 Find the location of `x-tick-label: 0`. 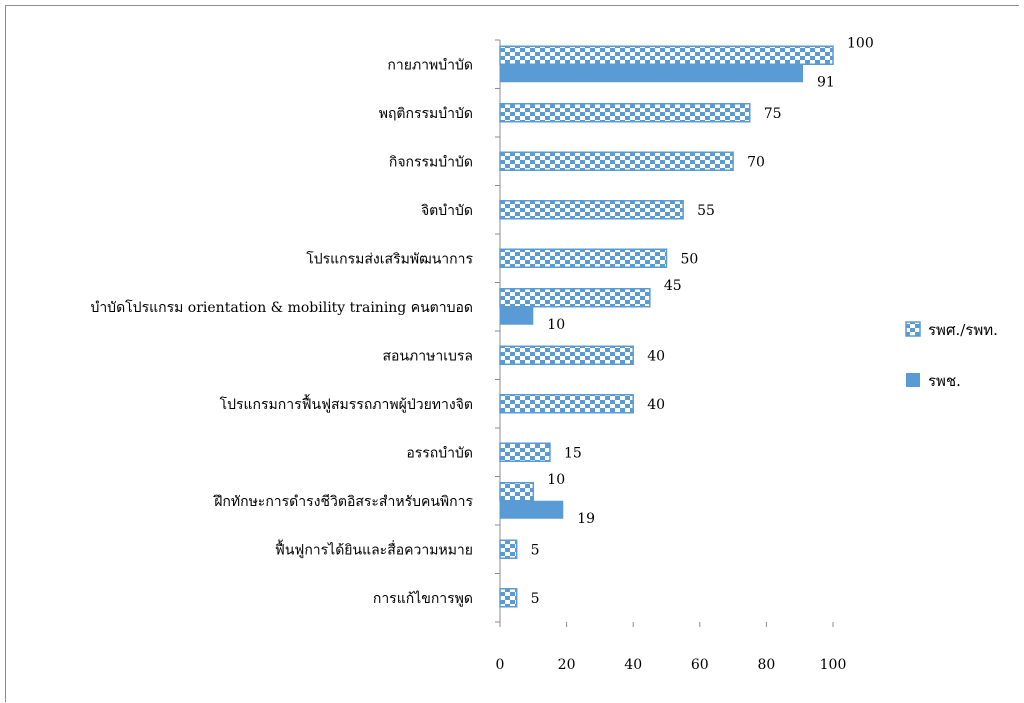

x-tick-label: 0 is located at coordinates (500, 665).